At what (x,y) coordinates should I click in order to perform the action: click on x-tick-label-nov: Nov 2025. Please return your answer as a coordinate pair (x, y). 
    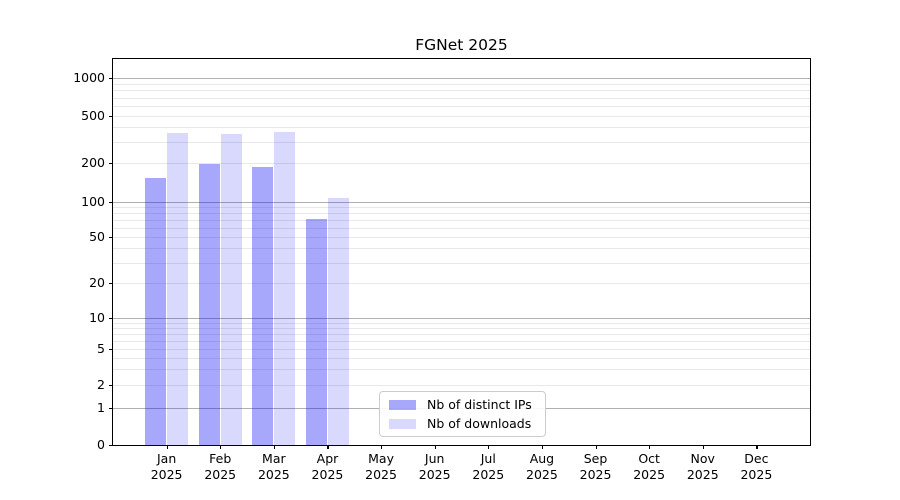
    Looking at the image, I should click on (702, 466).